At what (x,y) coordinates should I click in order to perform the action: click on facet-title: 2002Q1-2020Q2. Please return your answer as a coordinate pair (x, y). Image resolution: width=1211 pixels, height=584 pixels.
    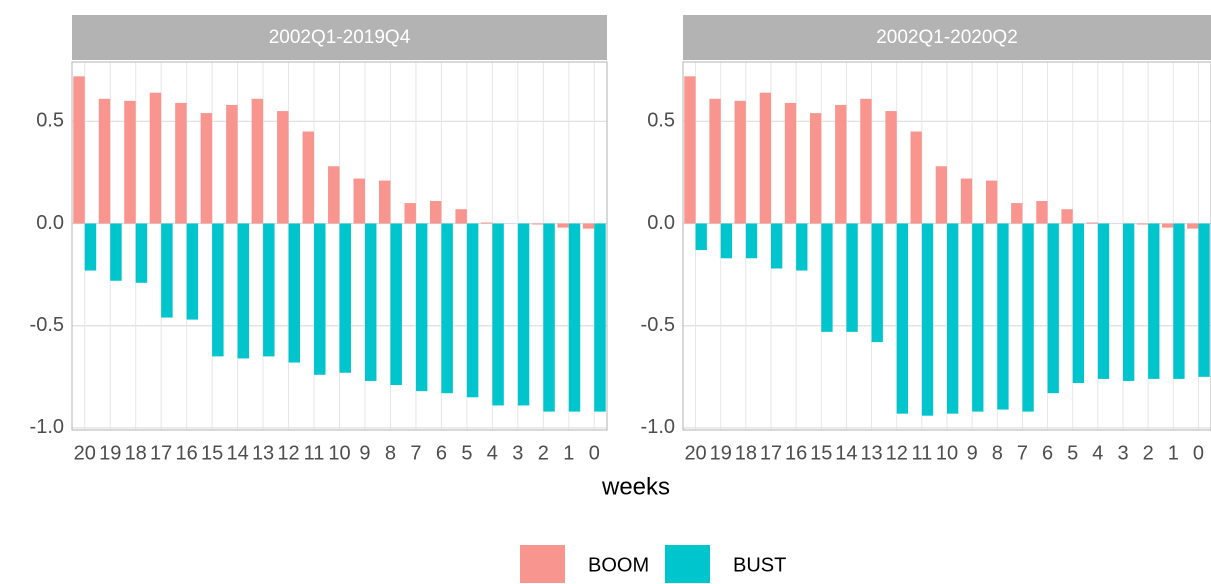
    Looking at the image, I should click on (947, 37).